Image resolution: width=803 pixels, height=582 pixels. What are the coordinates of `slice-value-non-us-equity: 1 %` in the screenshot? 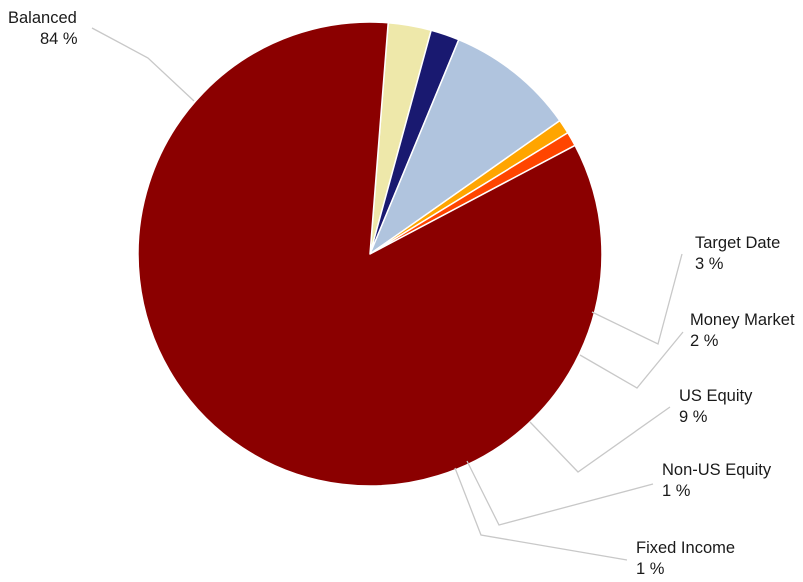 It's located at (676, 491).